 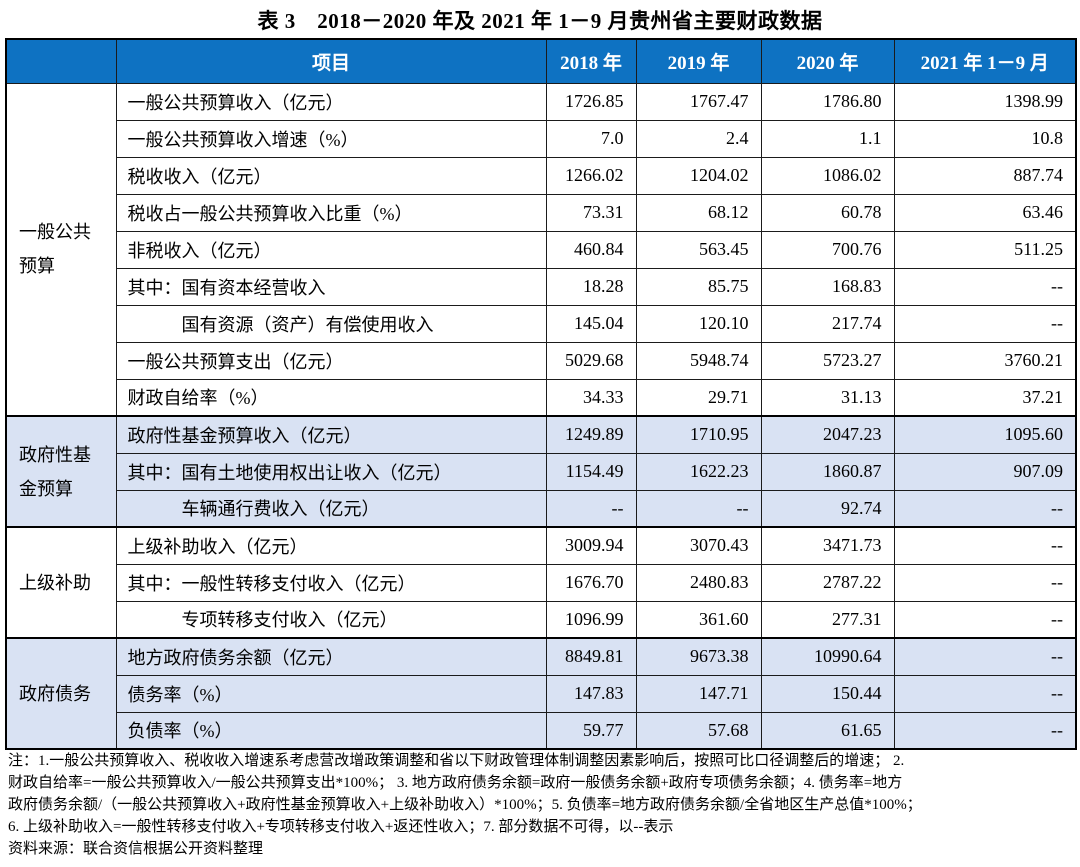 I want to click on row-label: 国有资源（资产）有偿使用收入, so click(x=331, y=323).